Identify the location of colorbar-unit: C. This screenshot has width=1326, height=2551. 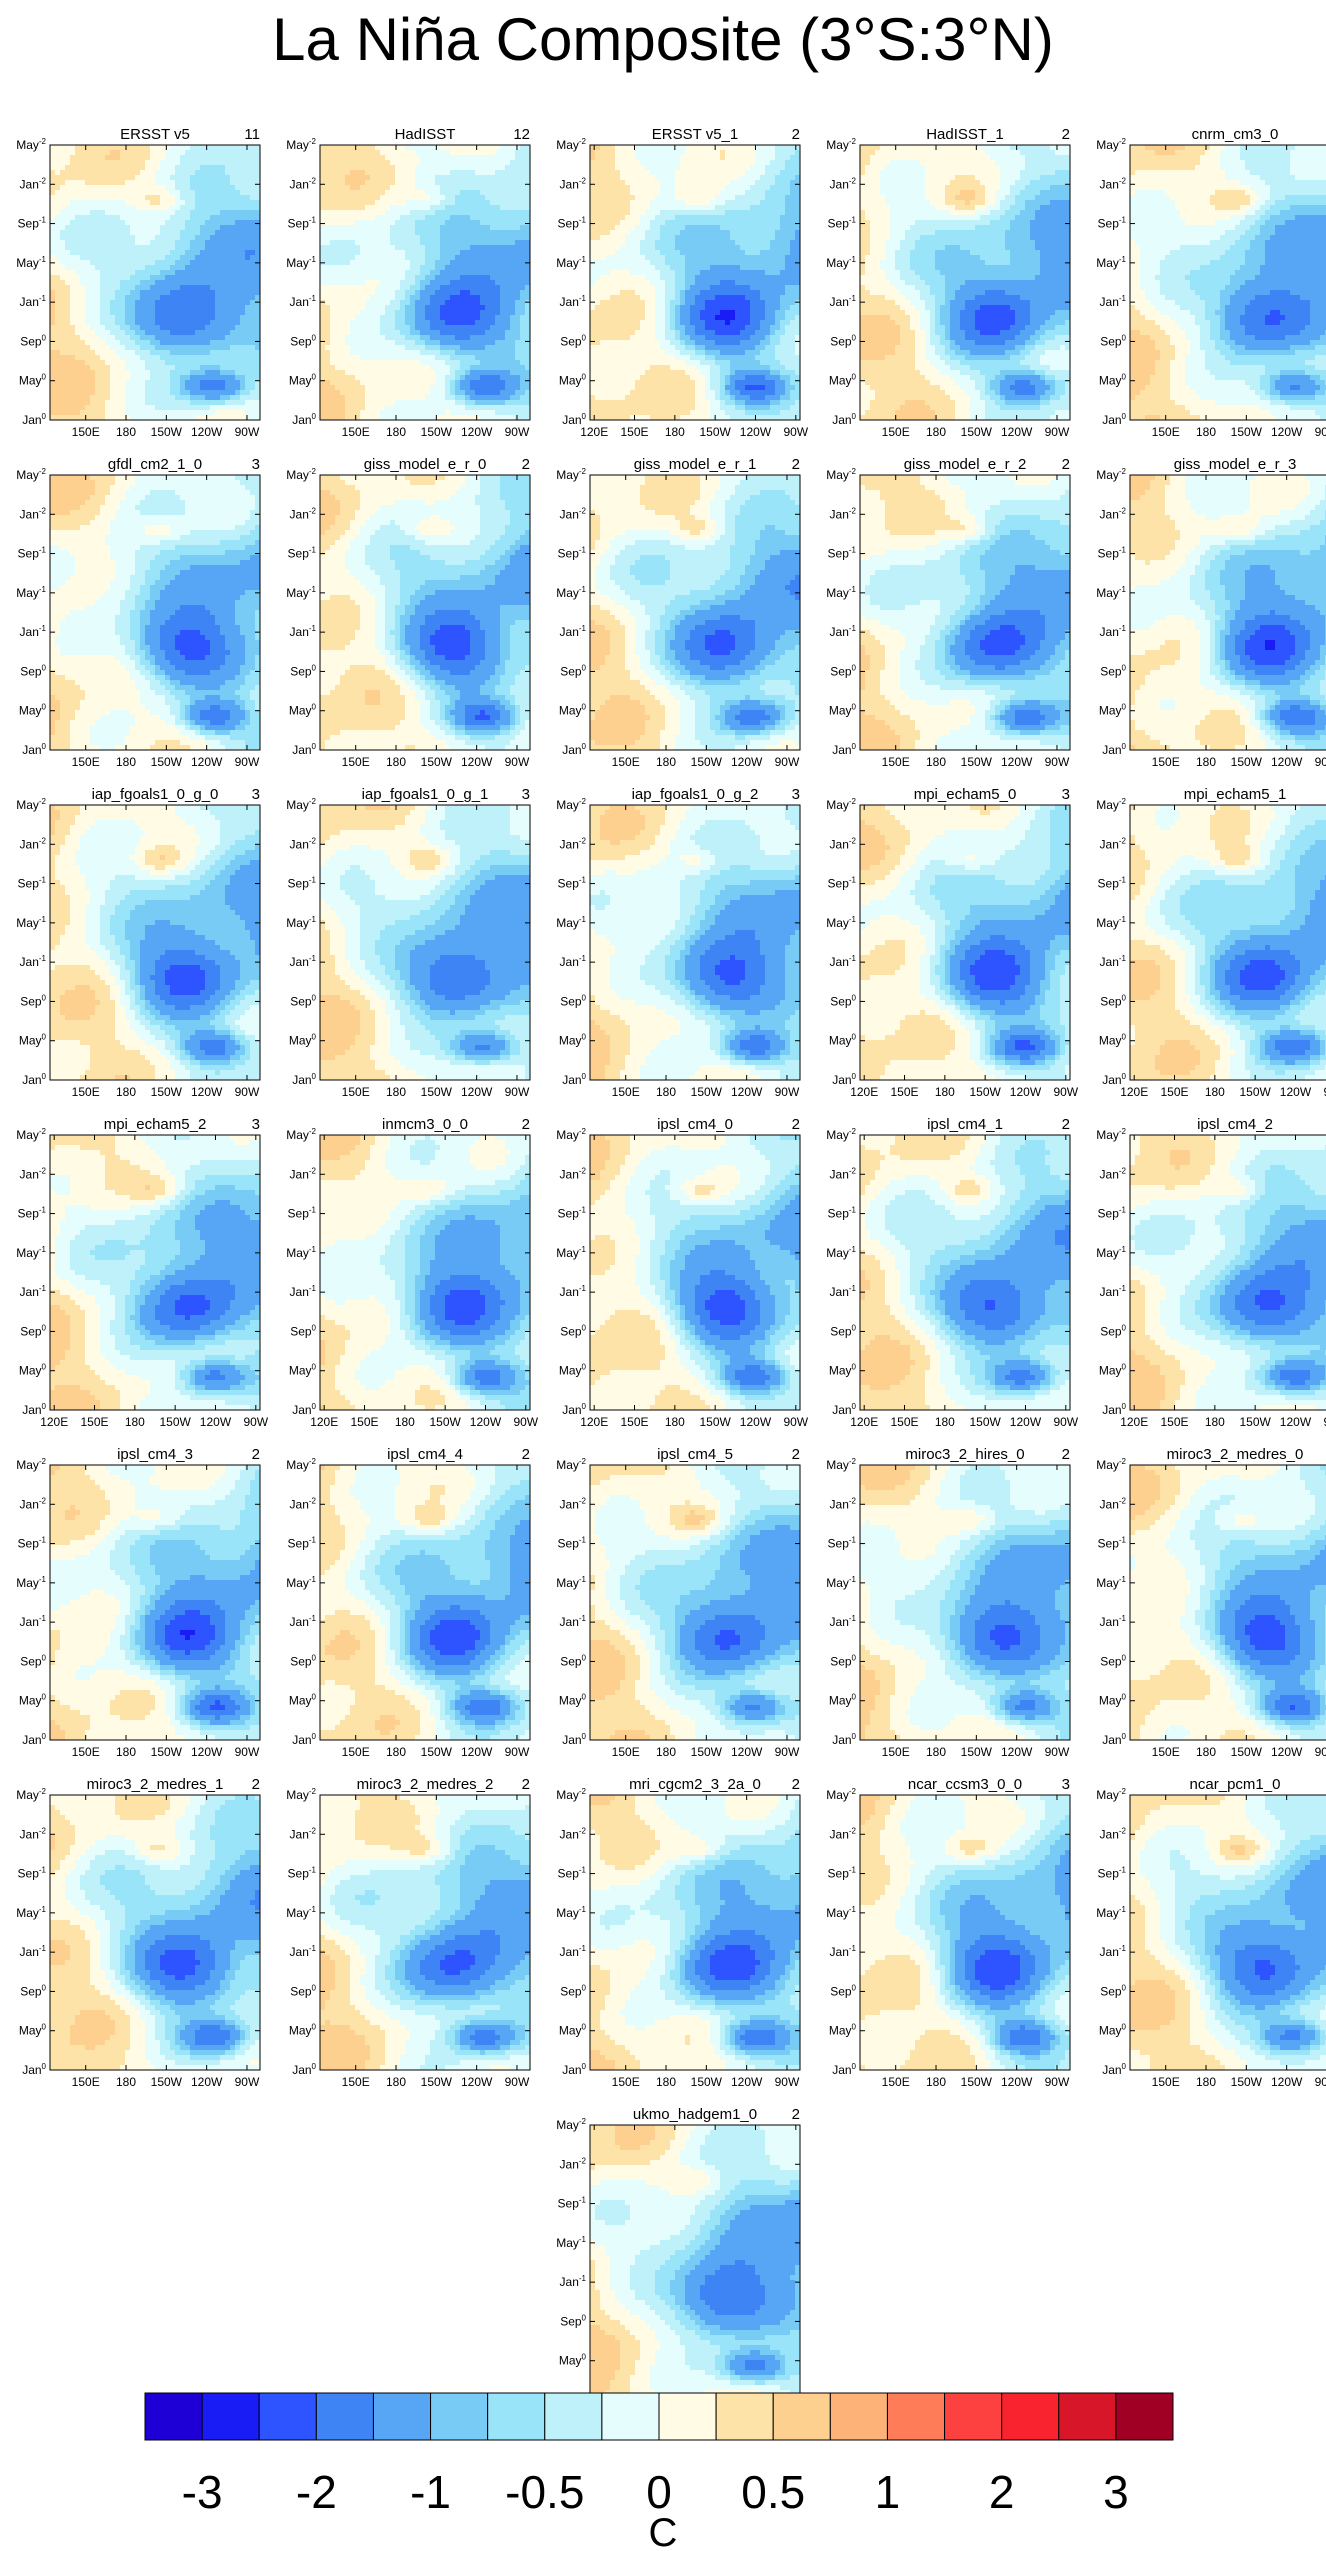
(663, 2531).